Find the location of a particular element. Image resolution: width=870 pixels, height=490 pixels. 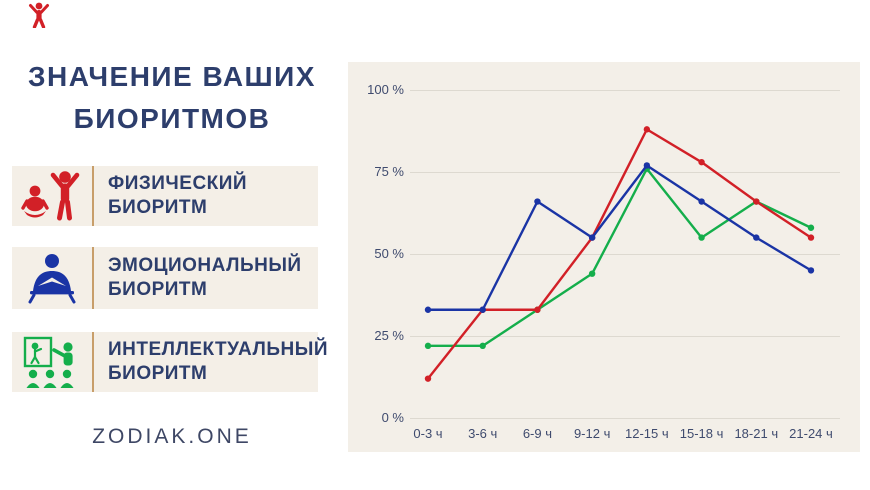

x-tick-label: 0-3 ч is located at coordinates (428, 433).